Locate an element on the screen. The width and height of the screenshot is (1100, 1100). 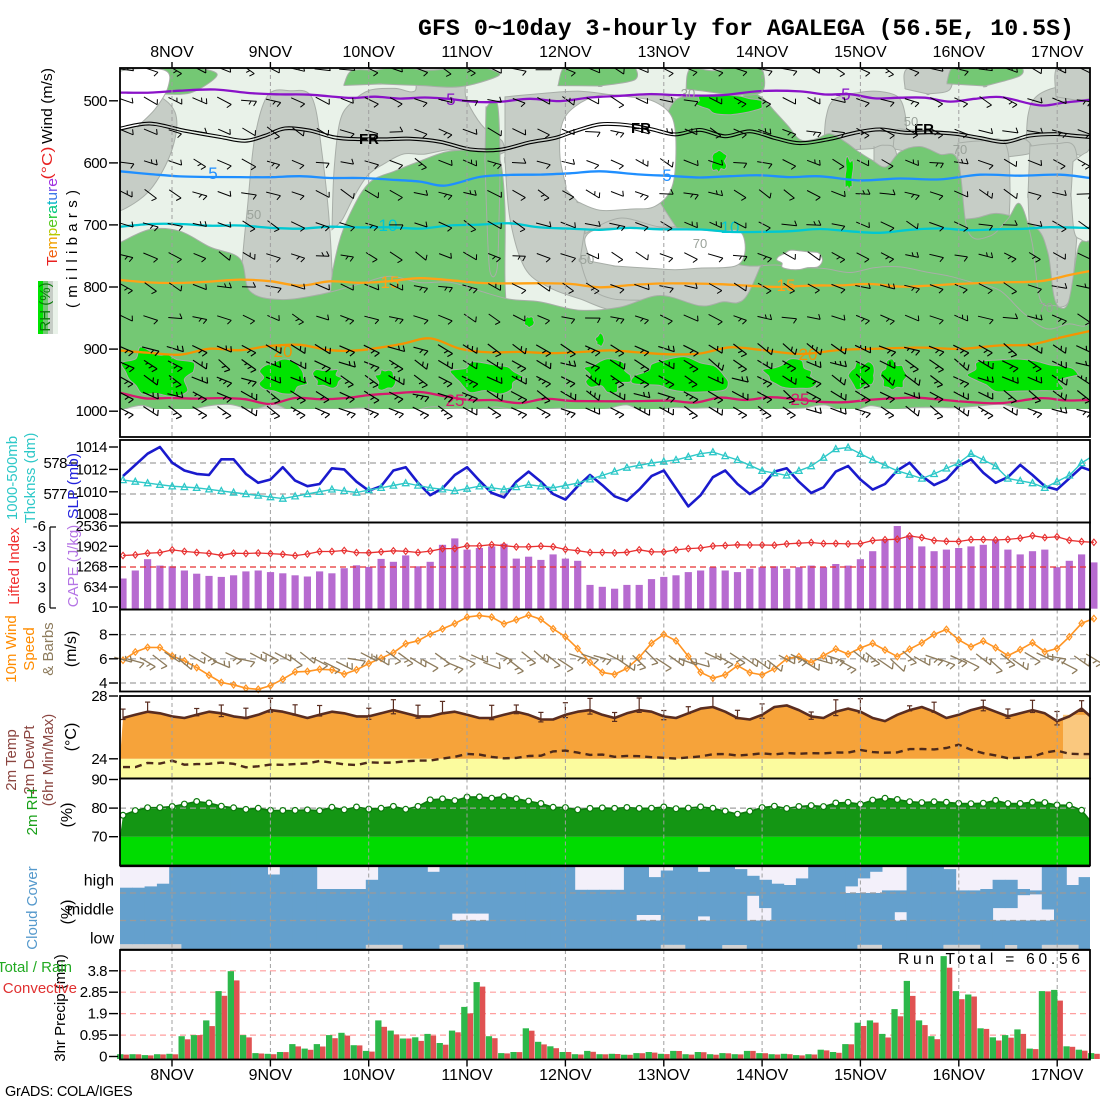
svg-text: 90 is located at coordinates (99, 780).